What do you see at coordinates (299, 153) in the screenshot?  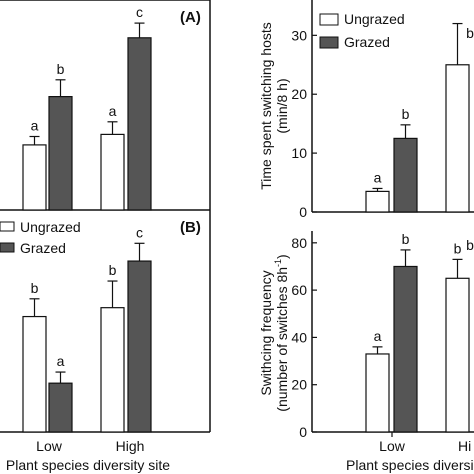 I see `y-tick-label: 10` at bounding box center [299, 153].